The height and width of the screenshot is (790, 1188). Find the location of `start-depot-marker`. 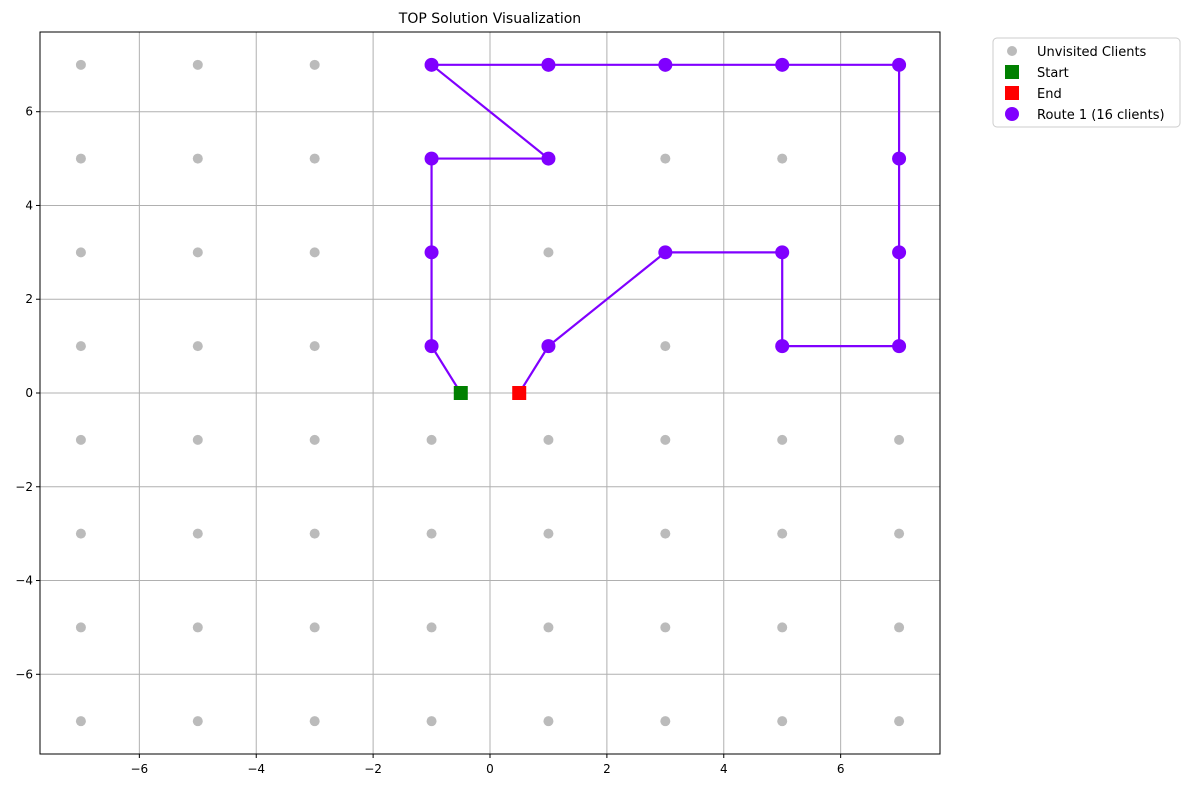

start-depot-marker is located at coordinates (460, 393).